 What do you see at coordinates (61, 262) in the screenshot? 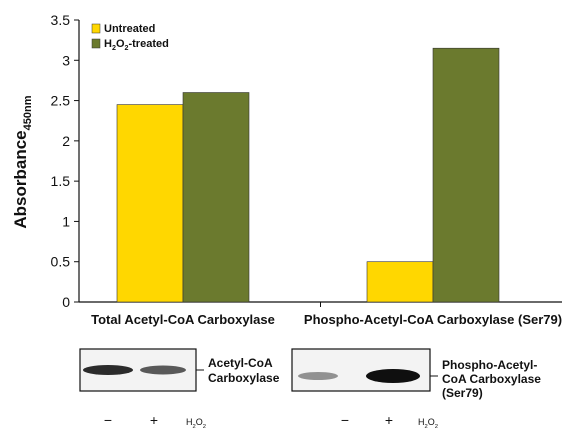
I see `y-tick-label: 0.5` at bounding box center [61, 262].